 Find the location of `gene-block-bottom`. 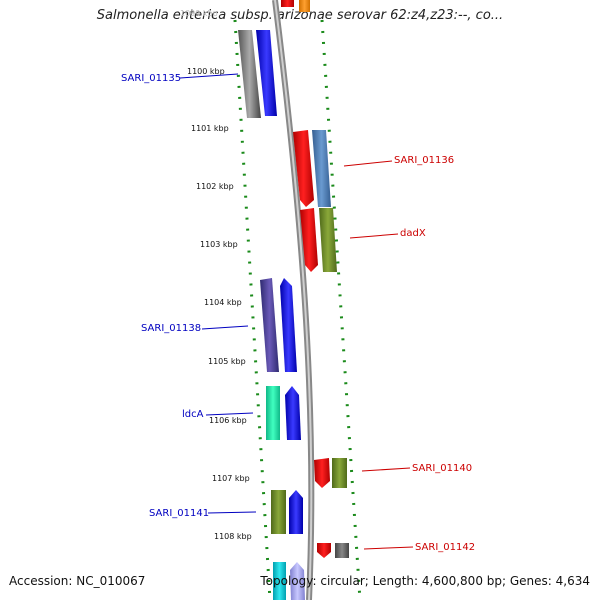

gene-block-bottom is located at coordinates (289, 581).